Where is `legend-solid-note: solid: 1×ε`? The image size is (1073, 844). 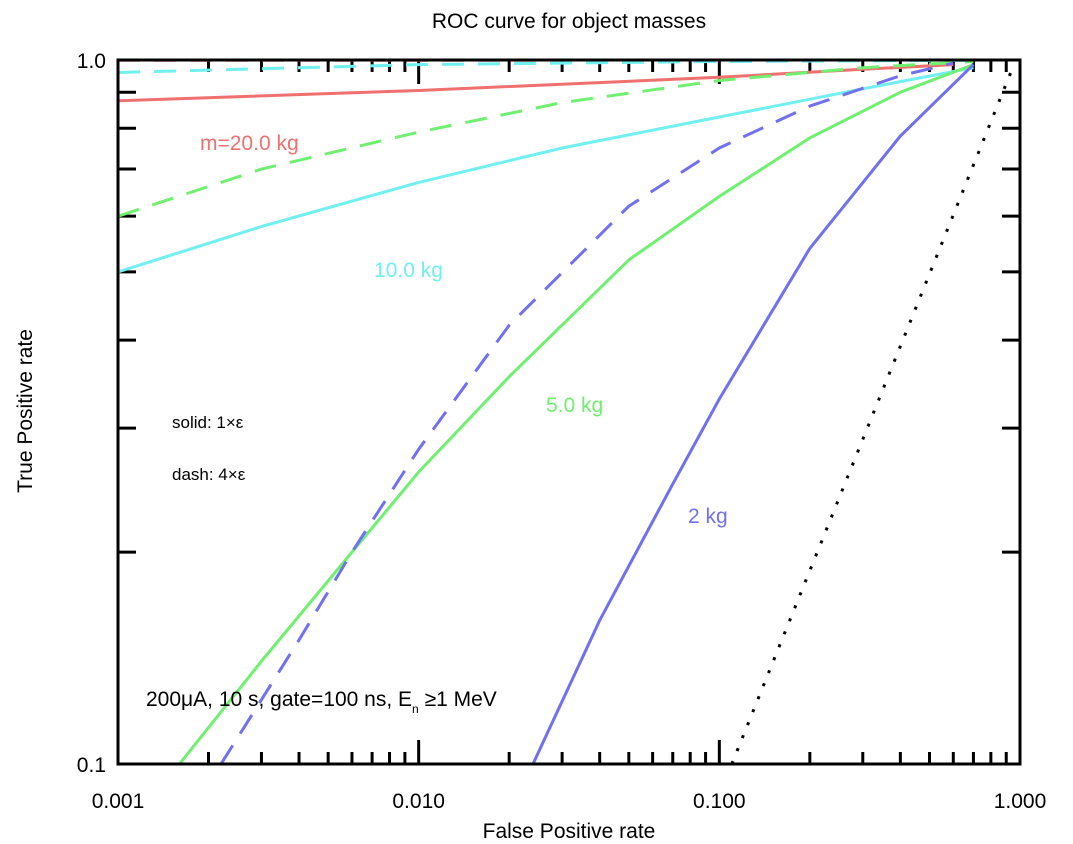 legend-solid-note: solid: 1×ε is located at coordinates (207, 423).